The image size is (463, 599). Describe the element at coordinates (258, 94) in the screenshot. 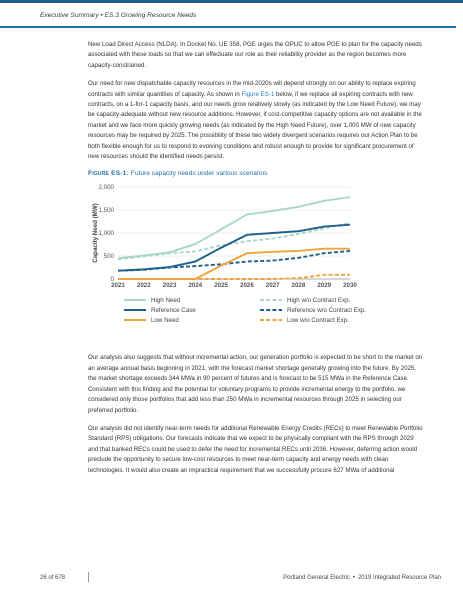

I see `figure-reference-link: Figure ES-1` at that location.